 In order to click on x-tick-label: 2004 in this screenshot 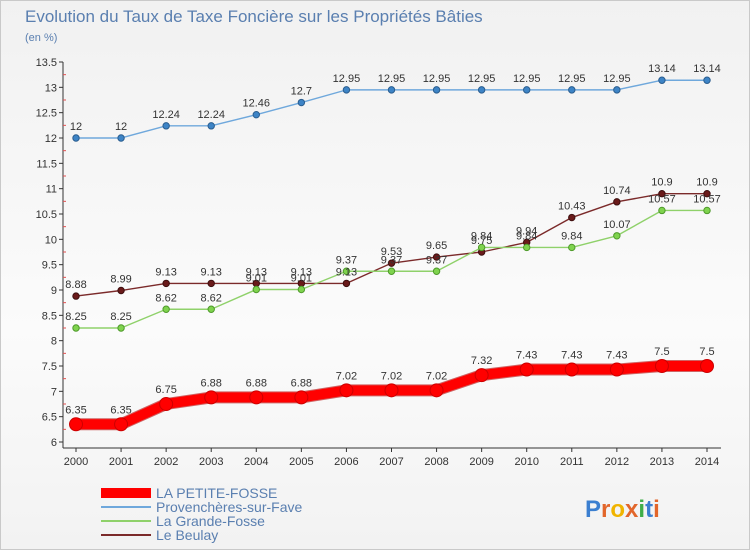, I will do `click(256, 462)`.